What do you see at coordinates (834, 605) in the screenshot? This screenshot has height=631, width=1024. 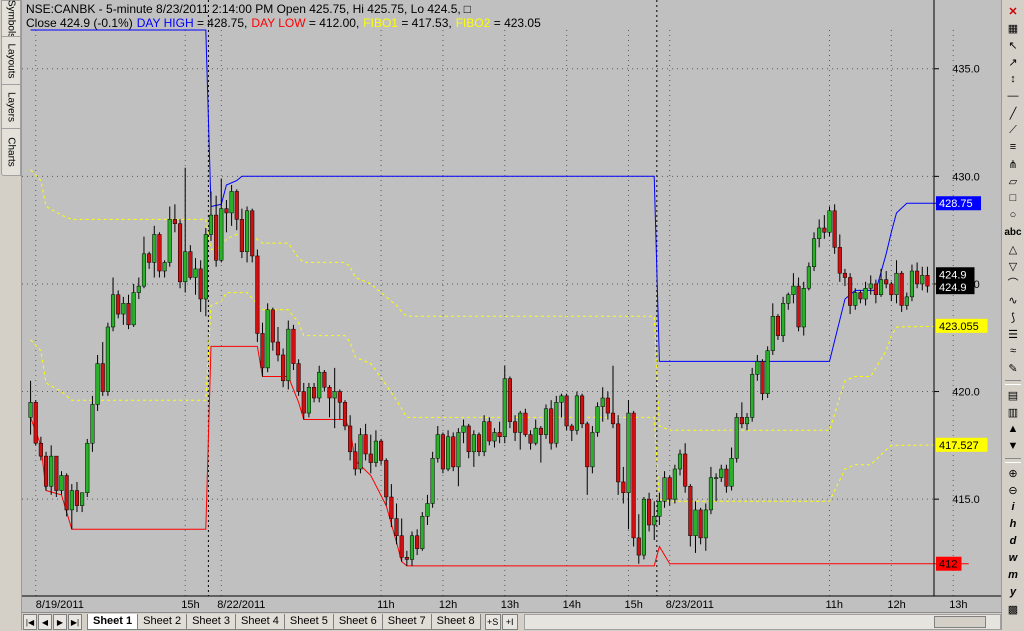 I see `x-tick-label: 11h` at bounding box center [834, 605].